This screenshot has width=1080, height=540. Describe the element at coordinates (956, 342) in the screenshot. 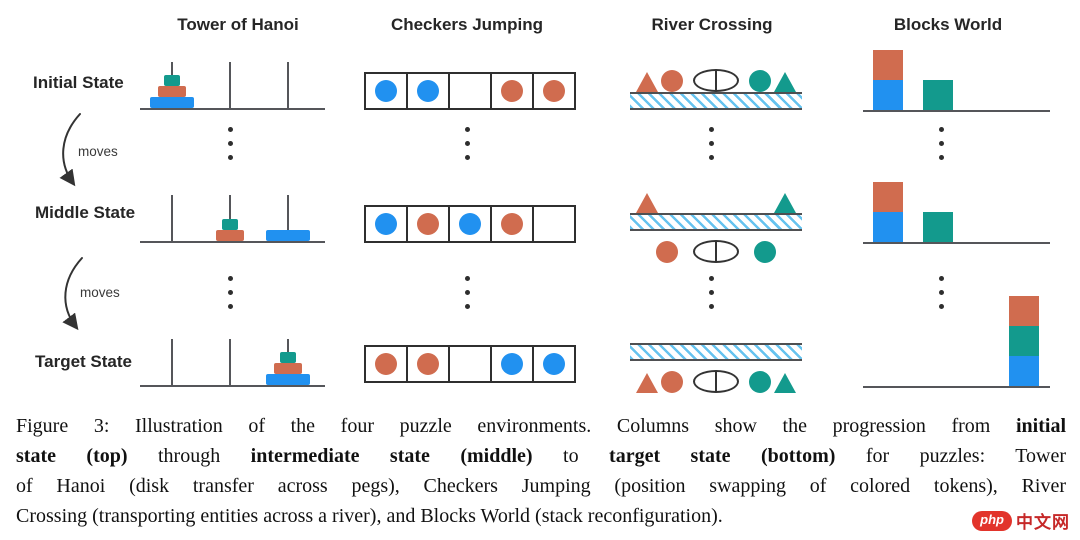

I see `blocks-target-state` at that location.